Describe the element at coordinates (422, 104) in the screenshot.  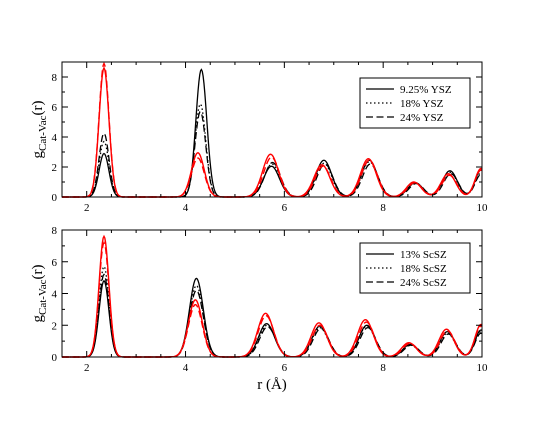
I see `legend-label: 18% YSZ` at that location.